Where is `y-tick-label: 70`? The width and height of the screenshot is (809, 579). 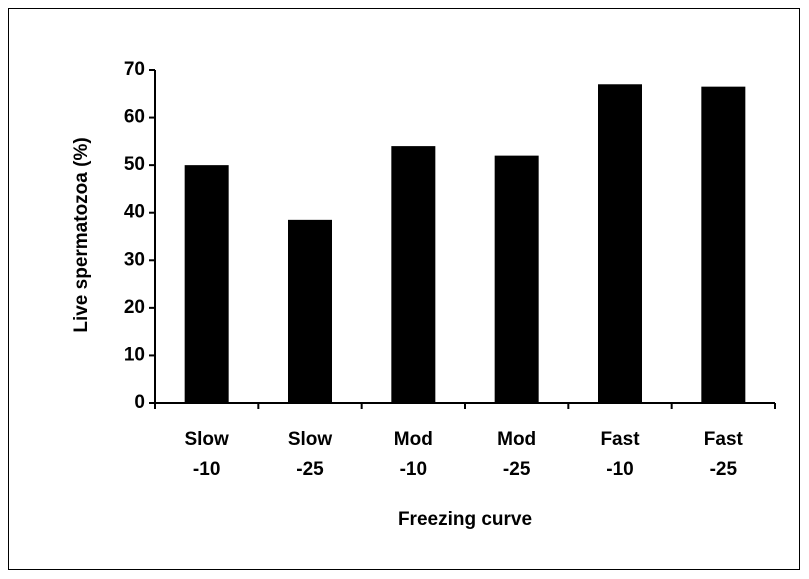 y-tick-label: 70 is located at coordinates (134, 69).